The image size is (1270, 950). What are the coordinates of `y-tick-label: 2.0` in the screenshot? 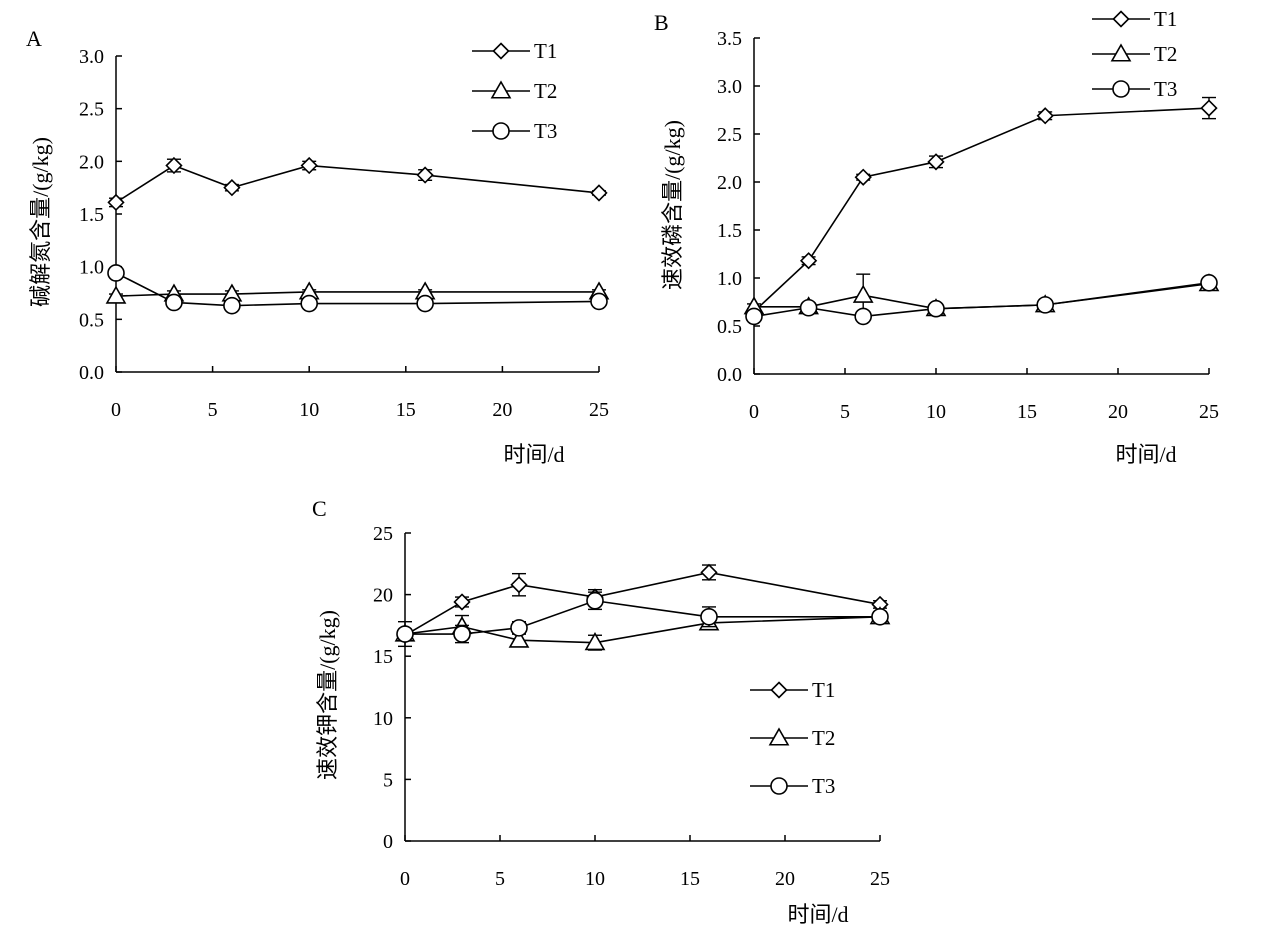 It's located at (729, 183).